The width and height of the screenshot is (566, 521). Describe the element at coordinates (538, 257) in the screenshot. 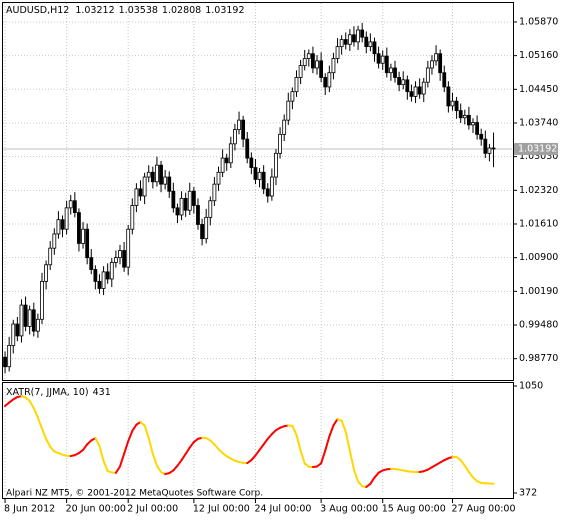

I see `y-tick-label: 1.00900` at that location.